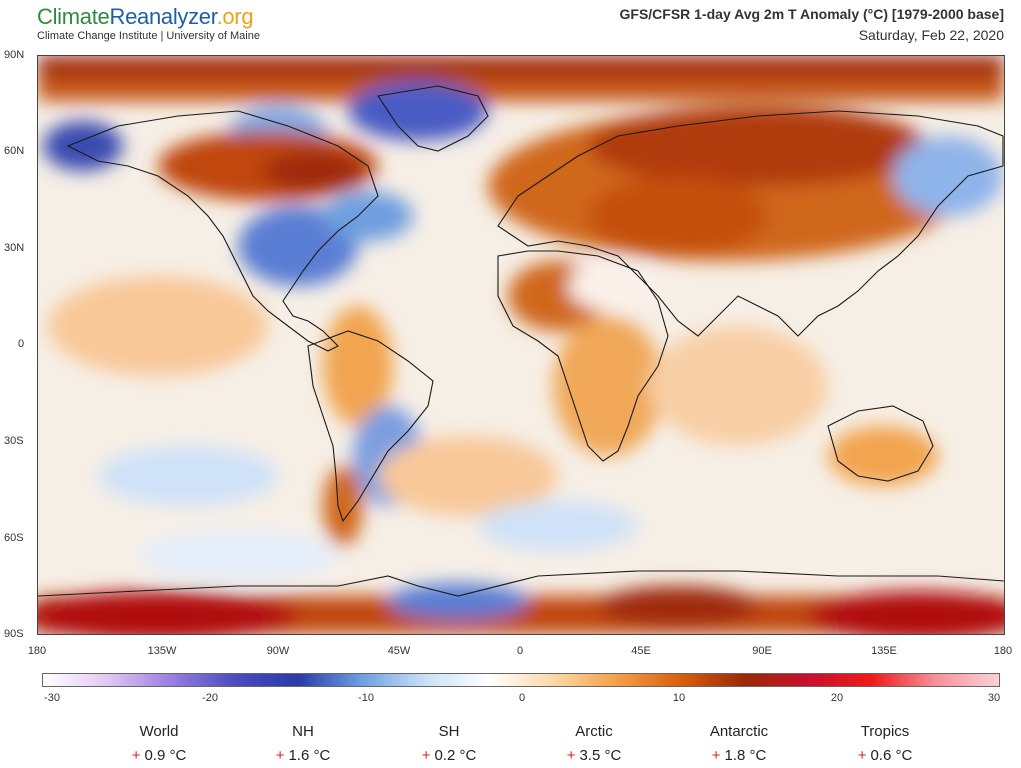 The image size is (1021, 768). Describe the element at coordinates (14, 538) in the screenshot. I see `lat-label-60s: 60S` at that location.